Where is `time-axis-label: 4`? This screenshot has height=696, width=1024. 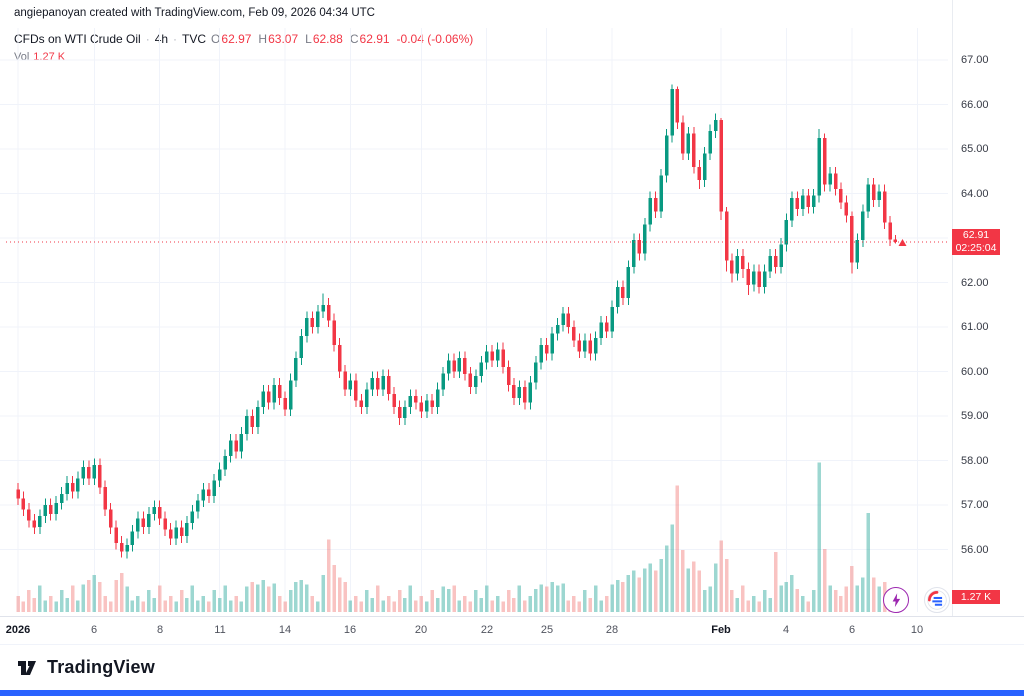 time-axis-label: 4 is located at coordinates (786, 630).